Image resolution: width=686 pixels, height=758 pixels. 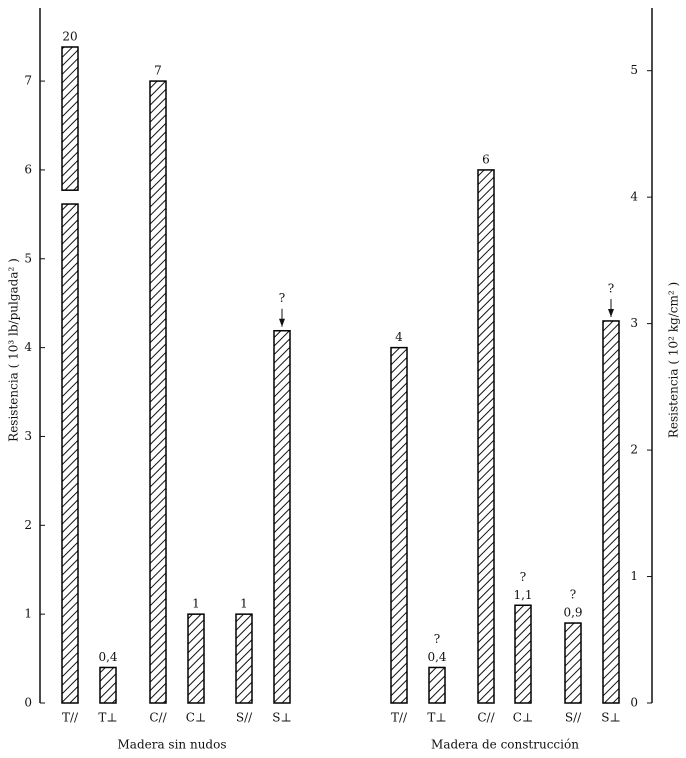 I want to click on y2-tick-label: 4, so click(x=634, y=197).